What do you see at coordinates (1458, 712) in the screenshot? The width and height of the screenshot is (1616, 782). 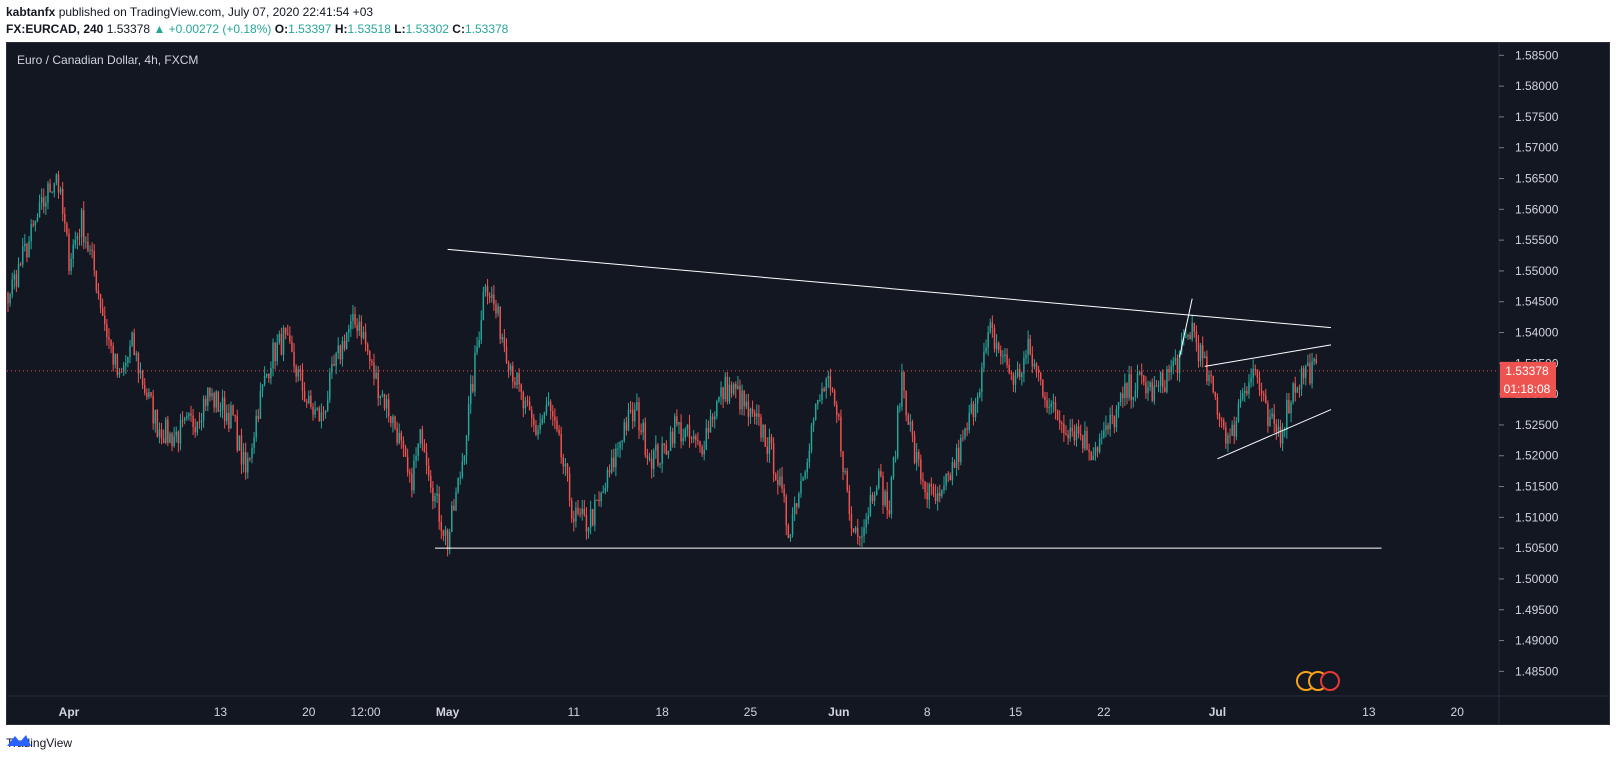 I see `time-tick-label: 20` at bounding box center [1458, 712].